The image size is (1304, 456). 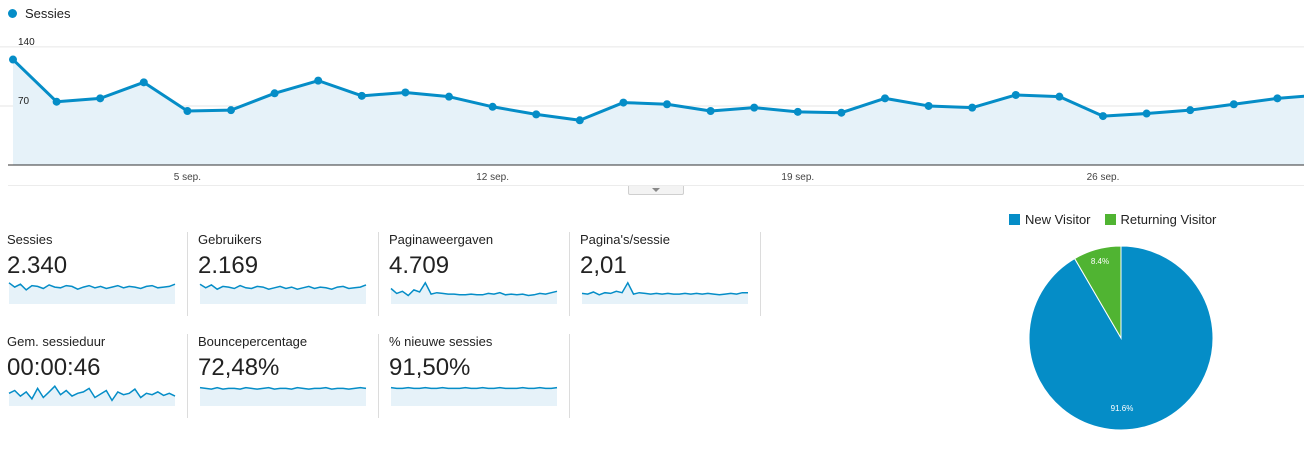 I want to click on series-legend-dot, so click(x=12, y=13).